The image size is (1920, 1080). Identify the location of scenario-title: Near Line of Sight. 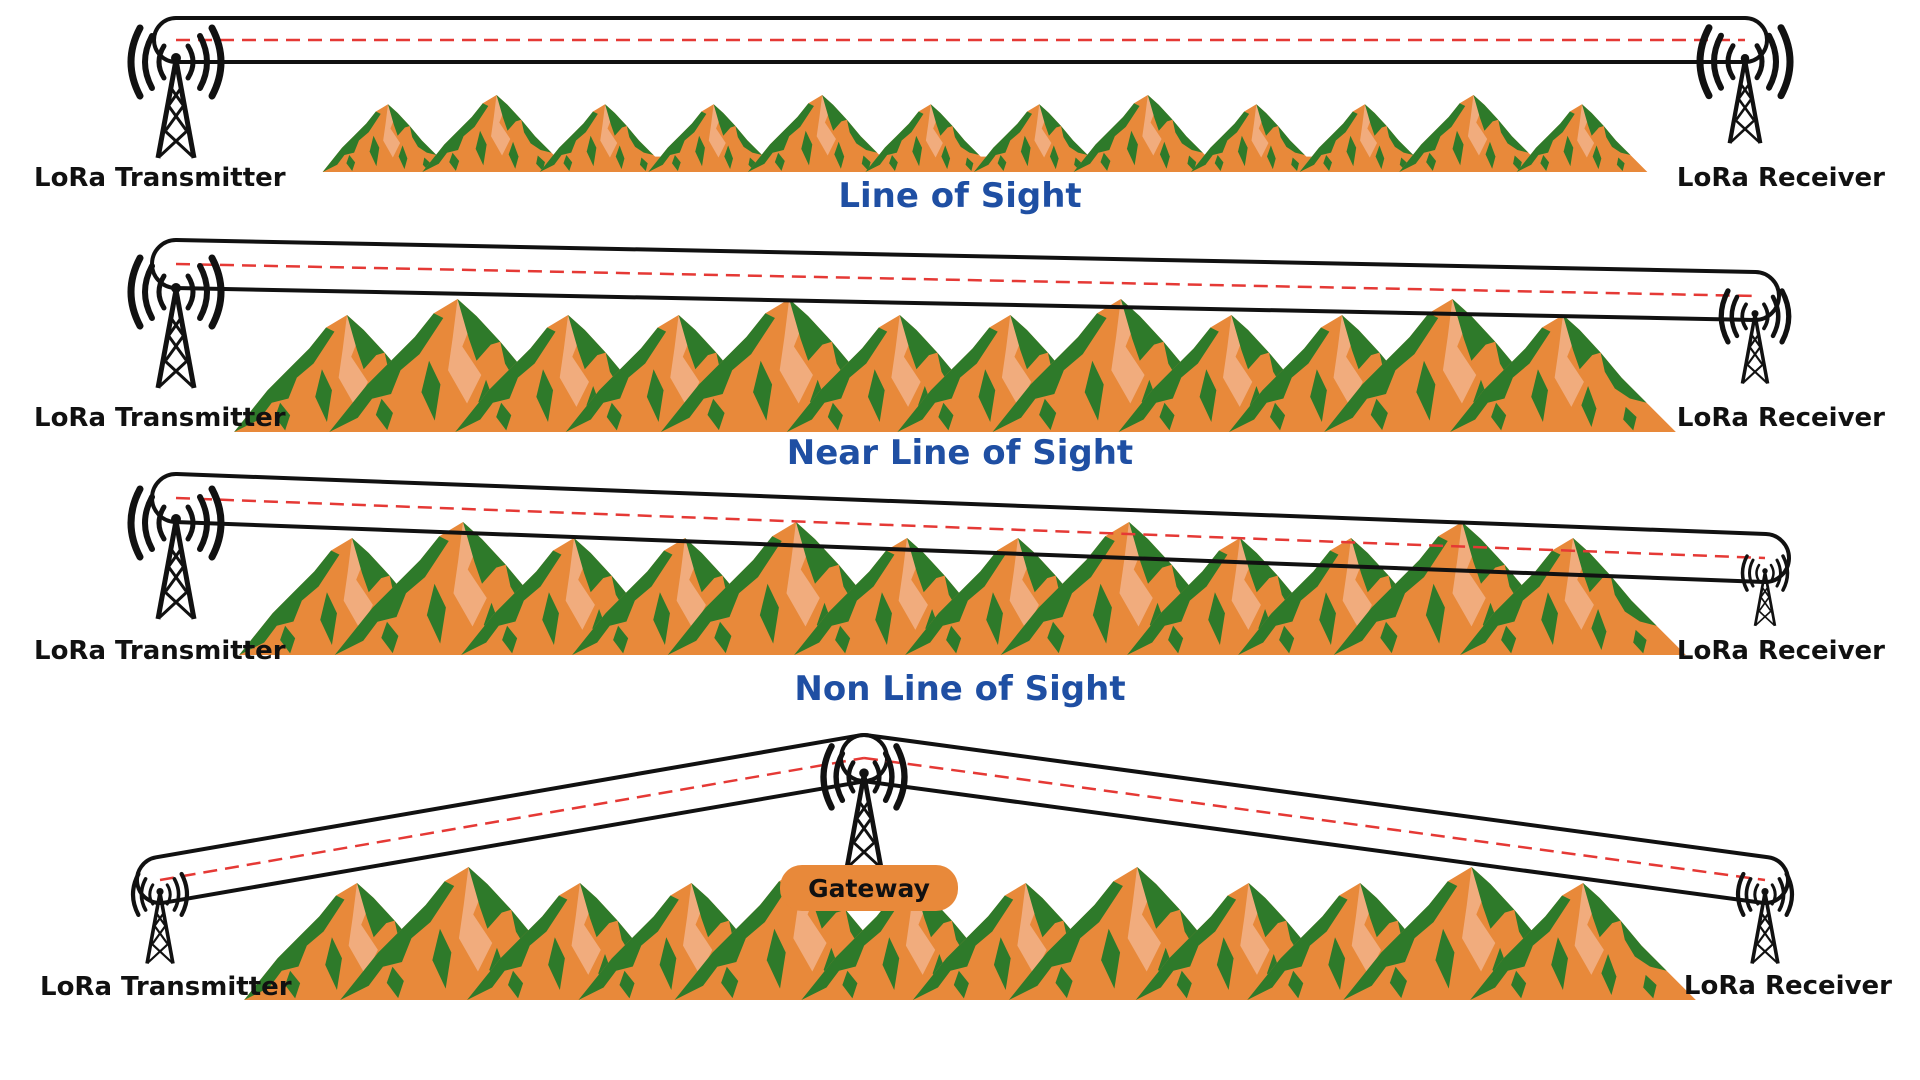
(960, 453).